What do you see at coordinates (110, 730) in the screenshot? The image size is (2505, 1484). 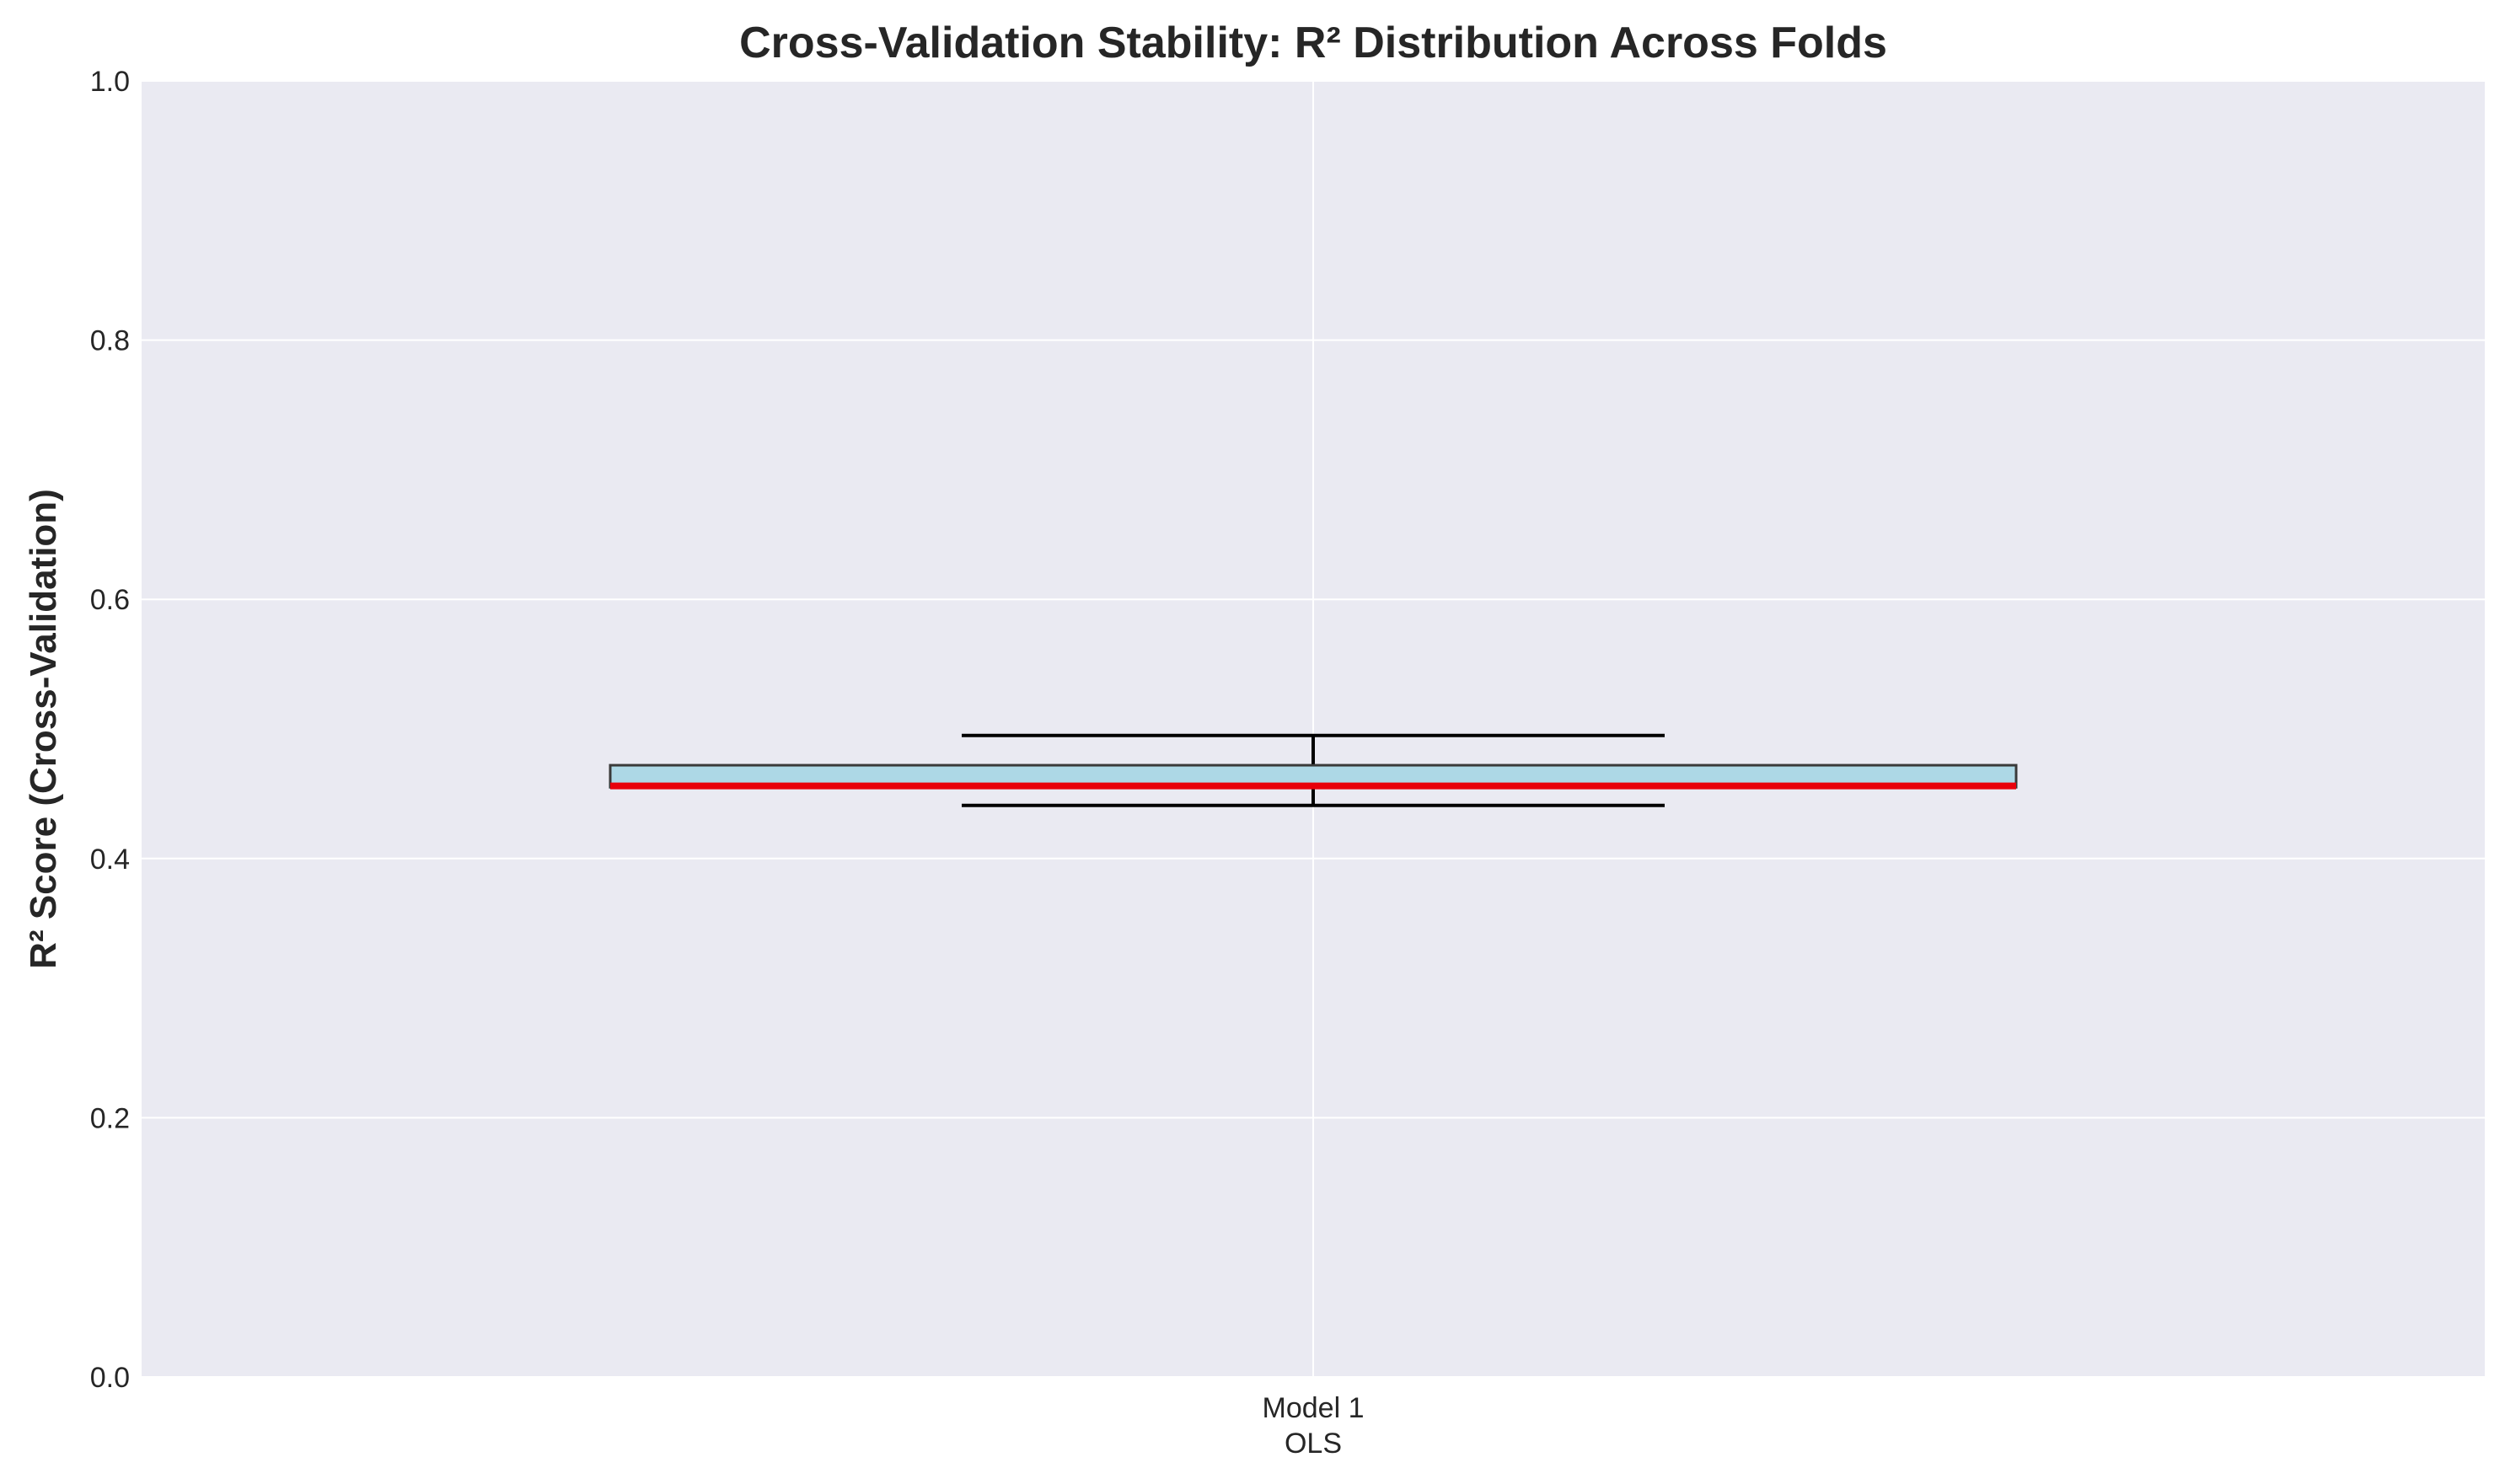 I see `y-axis-ticks: 0.0 0.2 0.4 0.6 0.8 1.0` at bounding box center [110, 730].